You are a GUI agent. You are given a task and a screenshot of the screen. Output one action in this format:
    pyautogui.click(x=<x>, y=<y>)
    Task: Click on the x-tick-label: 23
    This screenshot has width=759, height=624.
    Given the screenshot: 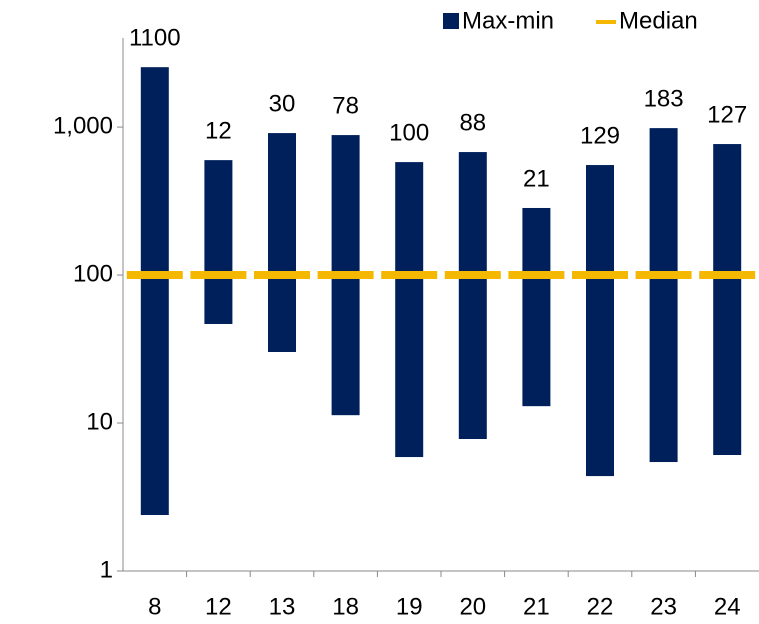 What is the action you would take?
    pyautogui.click(x=663, y=606)
    